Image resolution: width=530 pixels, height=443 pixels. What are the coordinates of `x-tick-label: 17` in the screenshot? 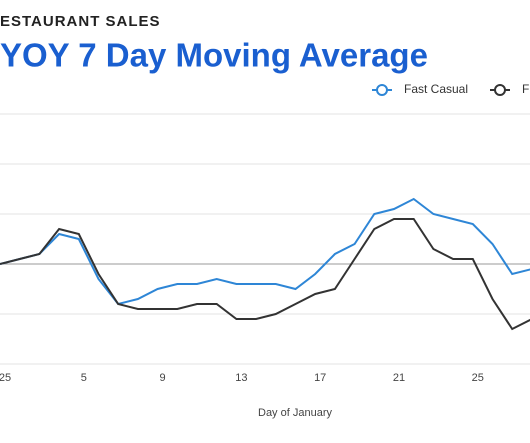 It's located at (320, 378).